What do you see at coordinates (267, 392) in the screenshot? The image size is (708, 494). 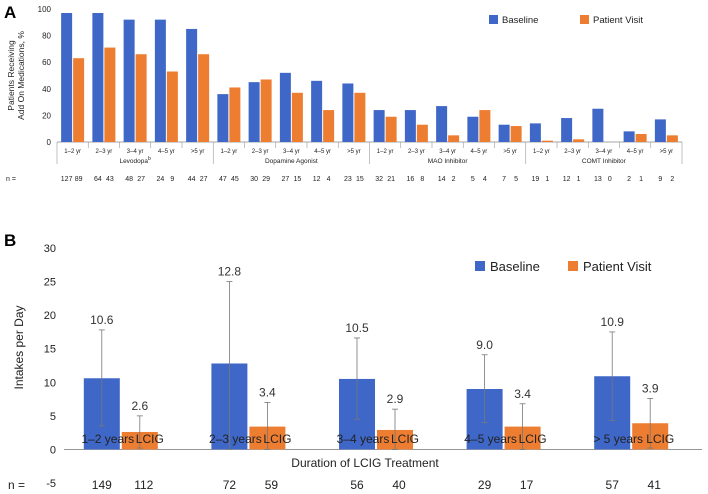 I see `b-value-label-patient-visit: 3.4` at bounding box center [267, 392].